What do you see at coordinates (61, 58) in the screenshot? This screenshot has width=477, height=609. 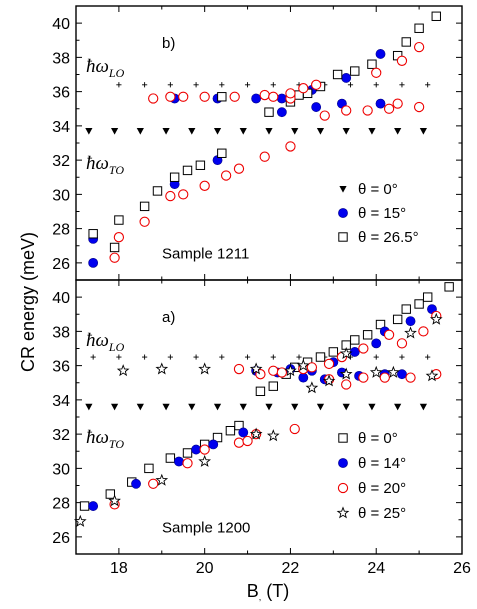 I see `y-tick-label-top-38: 38` at bounding box center [61, 58].